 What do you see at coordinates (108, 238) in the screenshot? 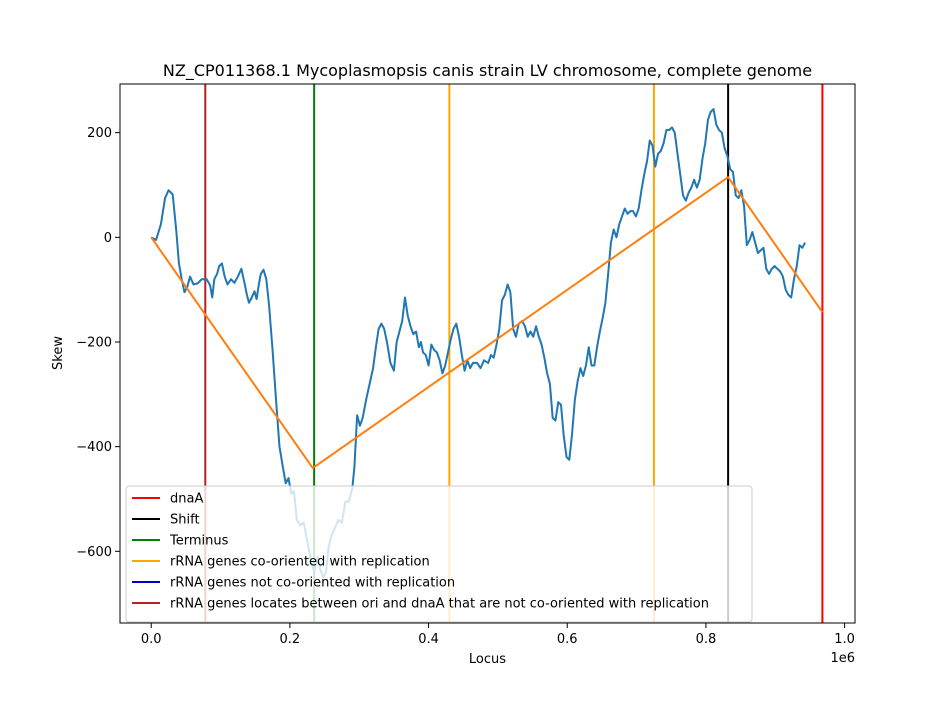
I see `y-tick-label-1: 0` at bounding box center [108, 238].